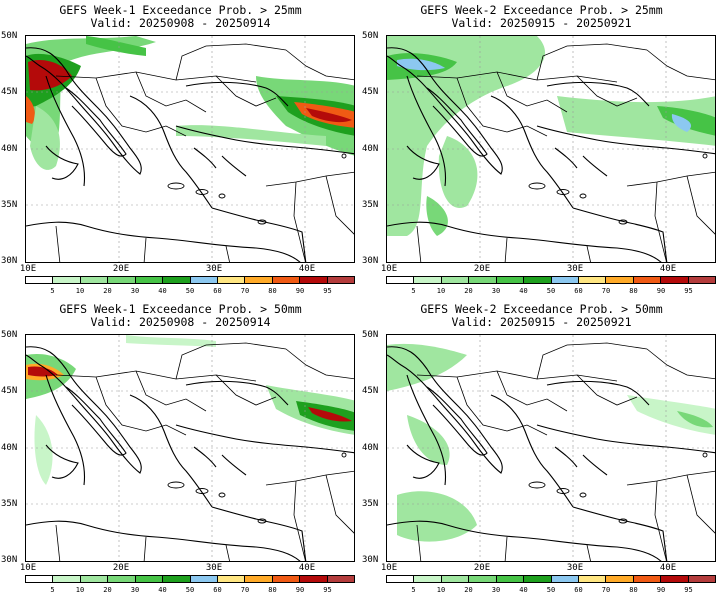 The width and height of the screenshot is (722, 598). Describe the element at coordinates (180, 309) in the screenshot. I see `panel-title: GEFS Week-1 Exceedance Prob. > 50mm` at that location.